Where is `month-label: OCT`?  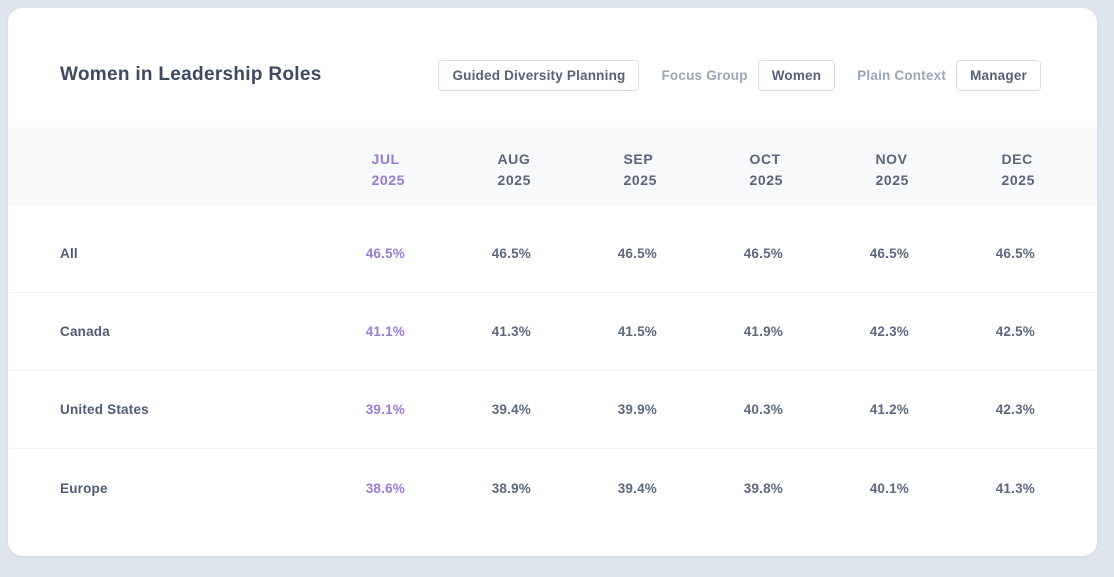
month-label: OCT is located at coordinates (765, 159).